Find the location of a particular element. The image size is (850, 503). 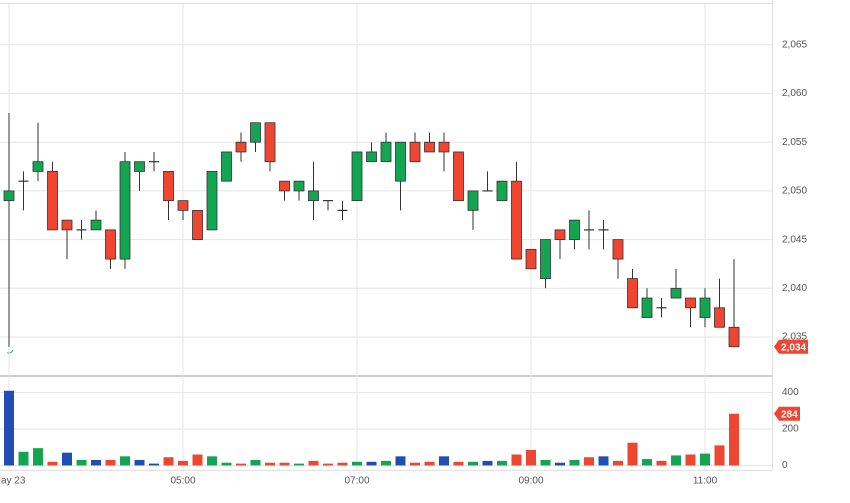

y-tick-label: 0 is located at coordinates (785, 465).